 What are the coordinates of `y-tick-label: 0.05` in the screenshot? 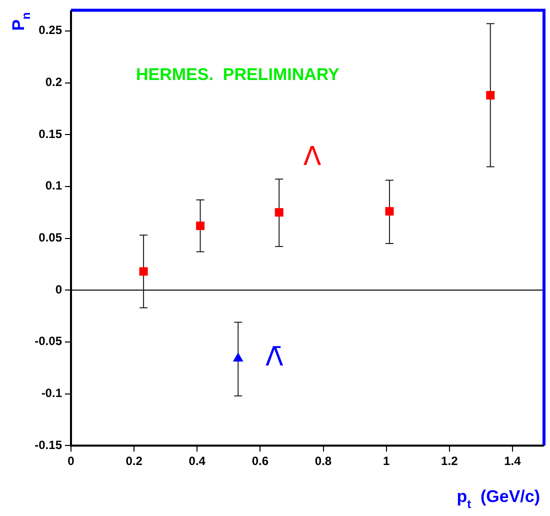 It's located at (50, 237).